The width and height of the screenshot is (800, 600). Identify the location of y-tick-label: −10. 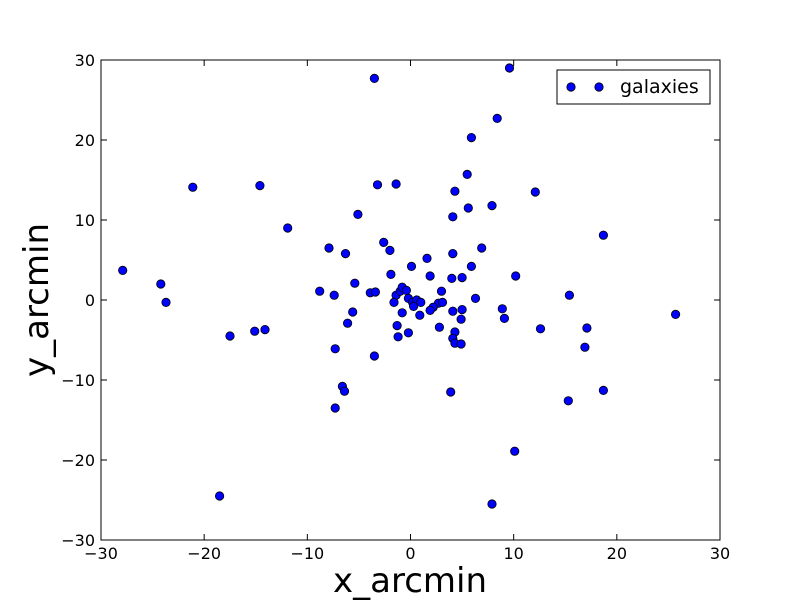
(78, 380).